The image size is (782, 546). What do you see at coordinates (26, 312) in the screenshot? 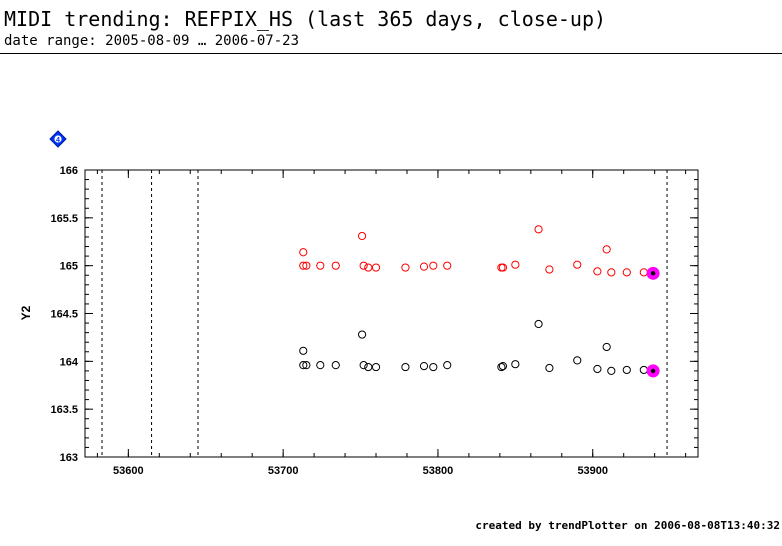
I see `y-axis-label: Y2` at bounding box center [26, 312].